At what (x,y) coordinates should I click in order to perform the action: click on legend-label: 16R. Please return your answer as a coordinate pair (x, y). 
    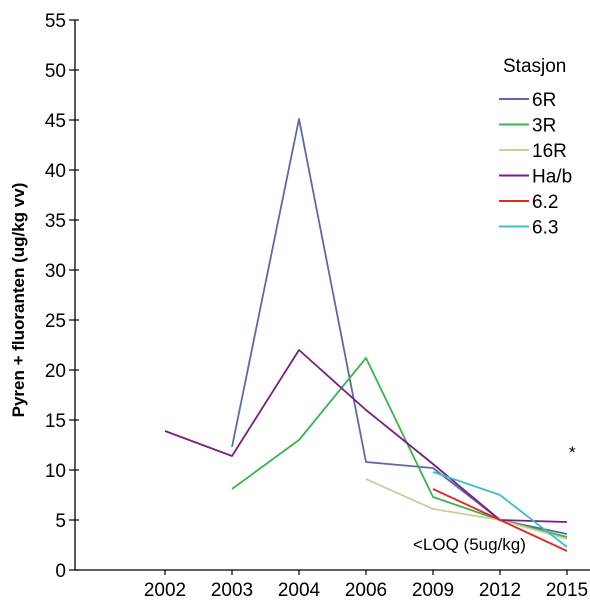
    Looking at the image, I should click on (549, 151).